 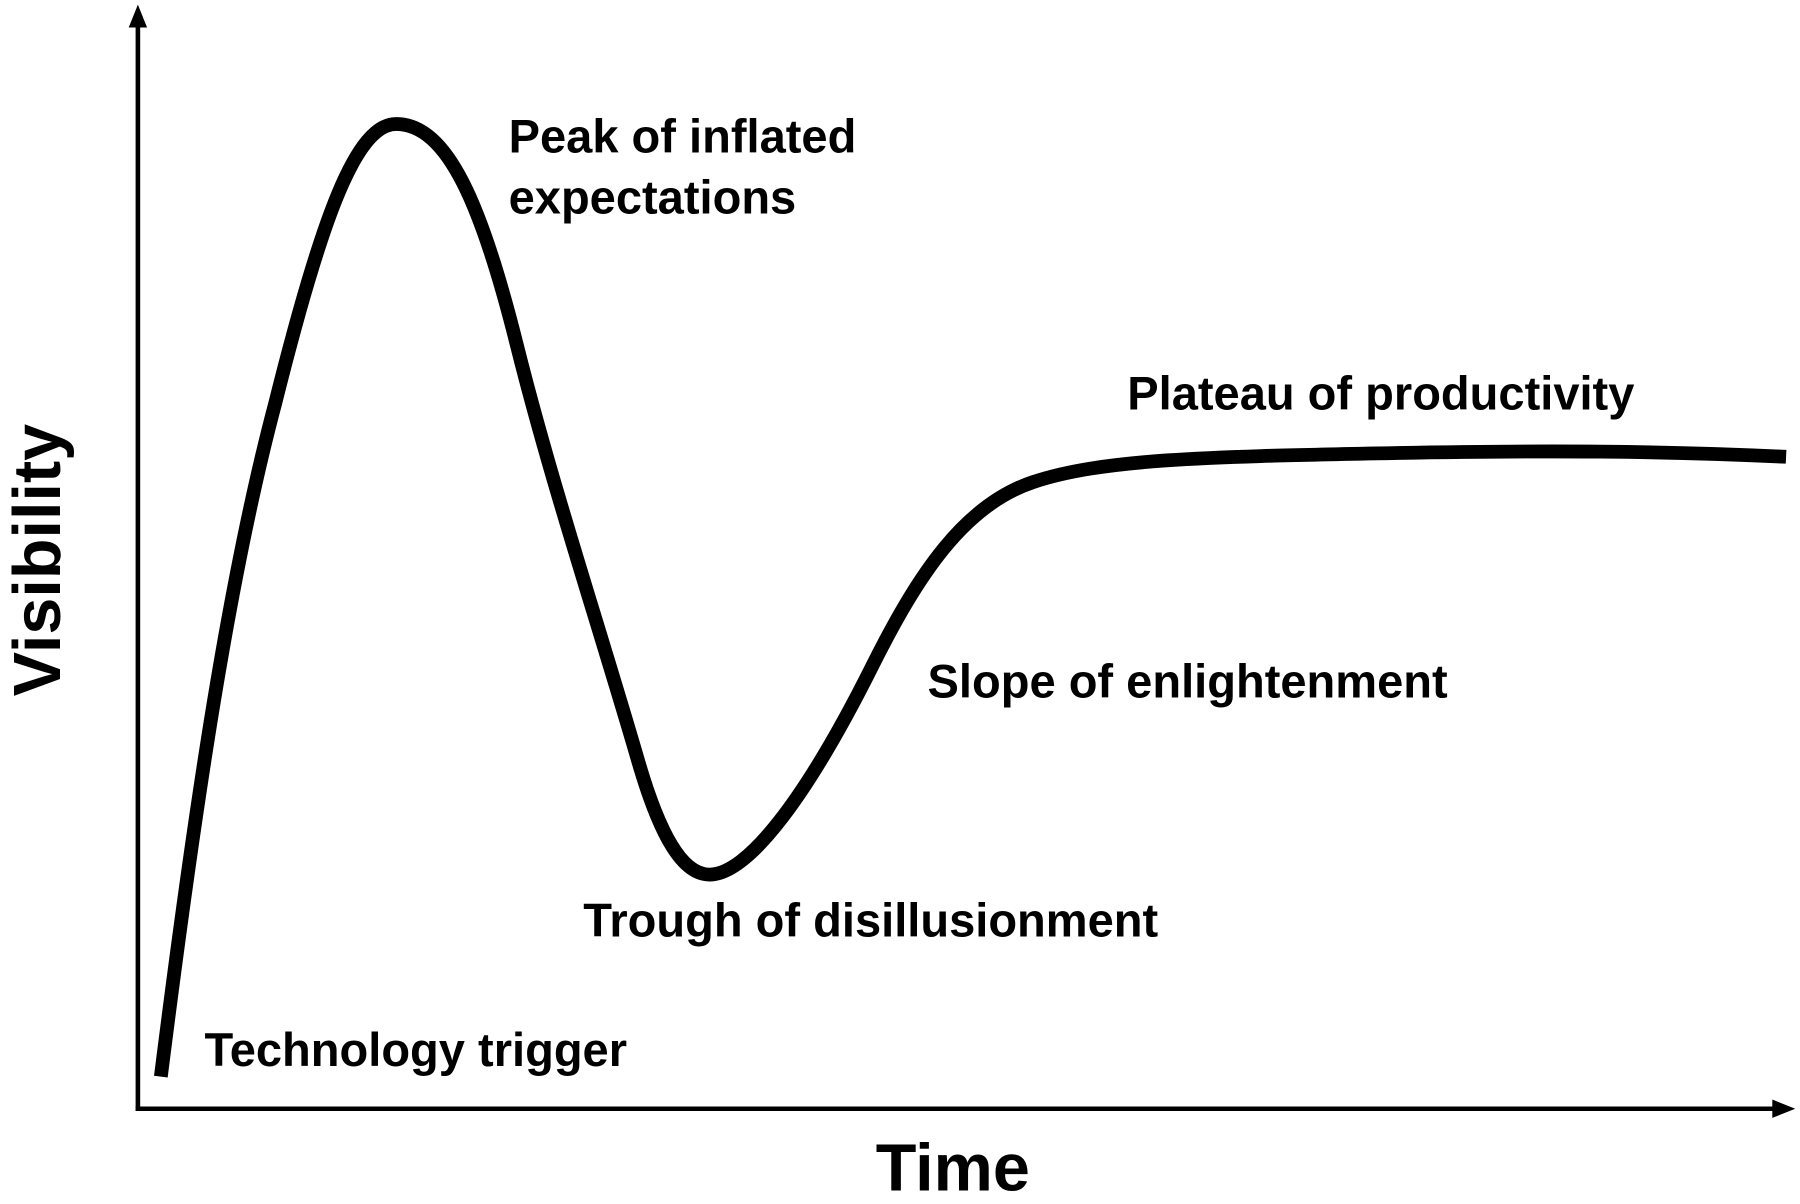 I want to click on y-axis-title: Visibility, so click(x=38, y=560).